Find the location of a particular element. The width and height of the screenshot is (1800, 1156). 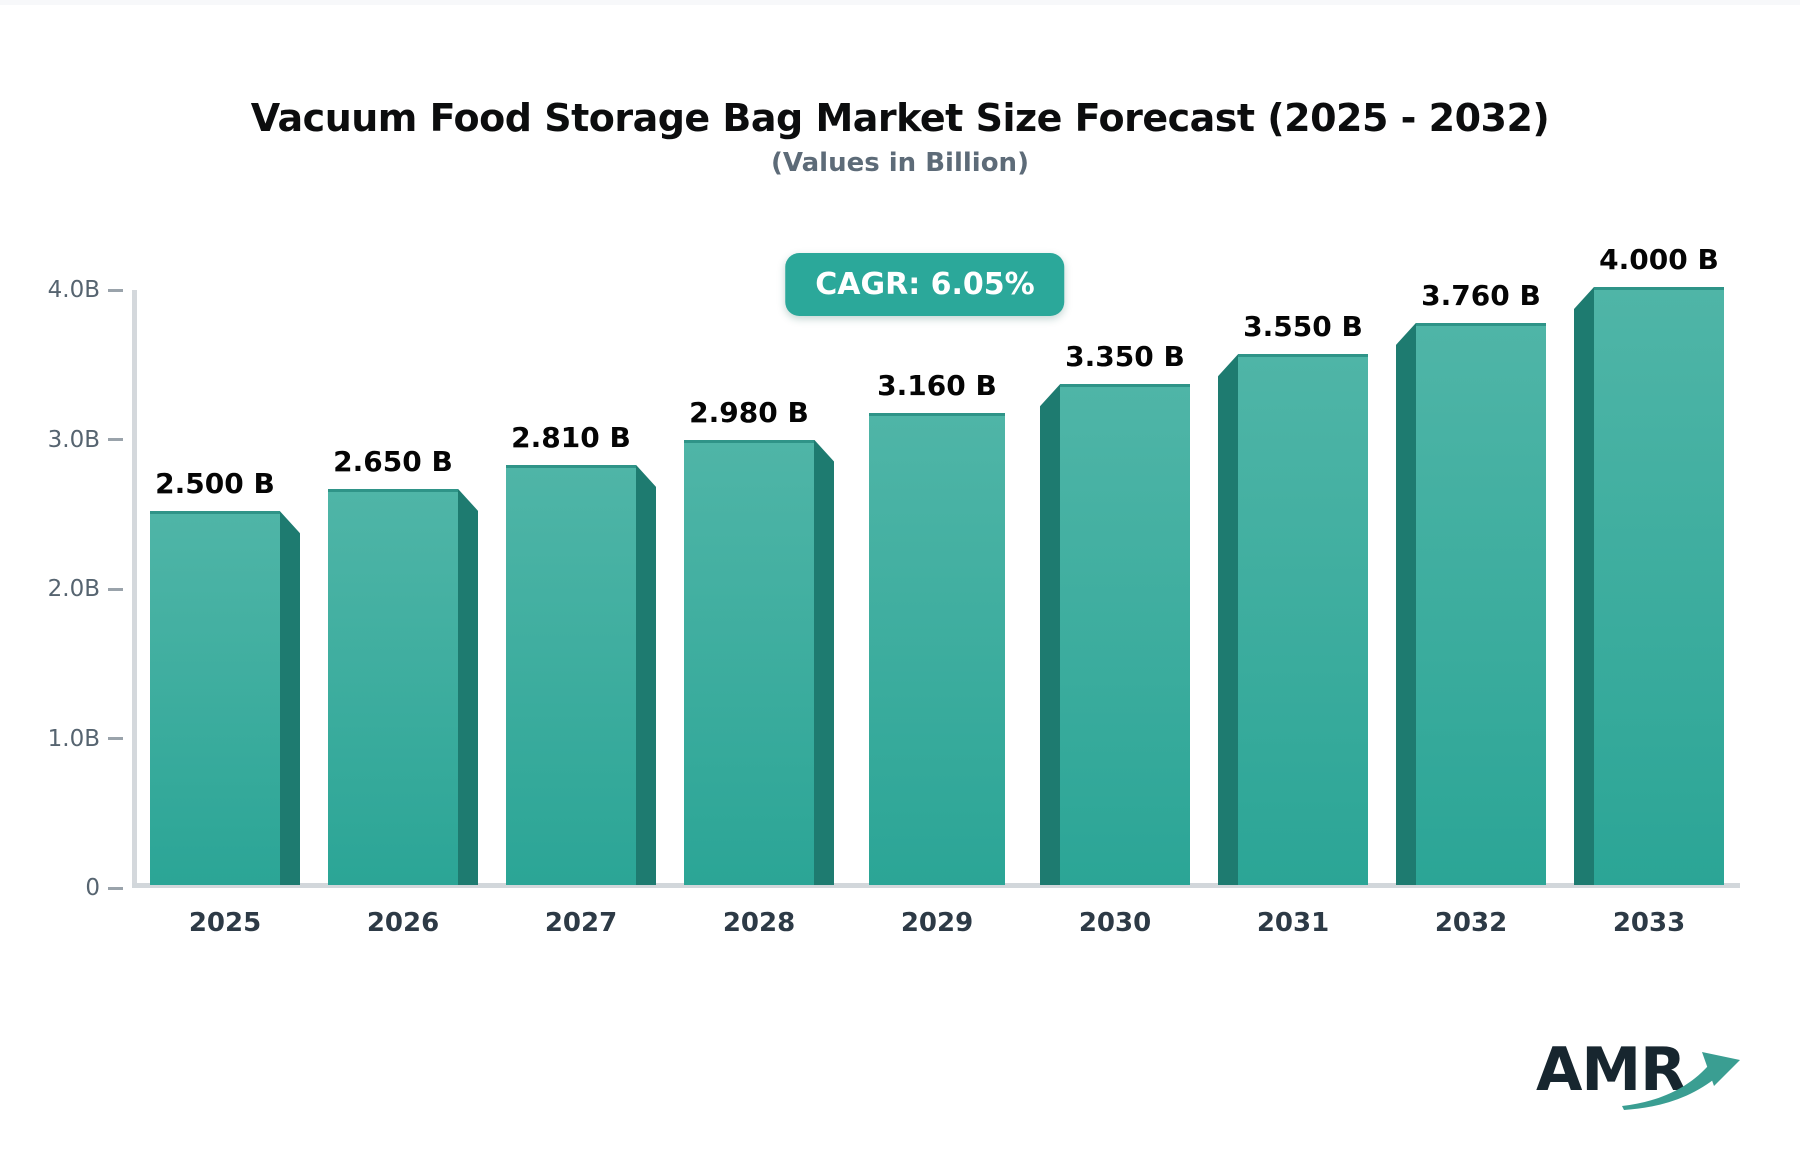

x-axis-label-2031: 2031 is located at coordinates (1293, 923).